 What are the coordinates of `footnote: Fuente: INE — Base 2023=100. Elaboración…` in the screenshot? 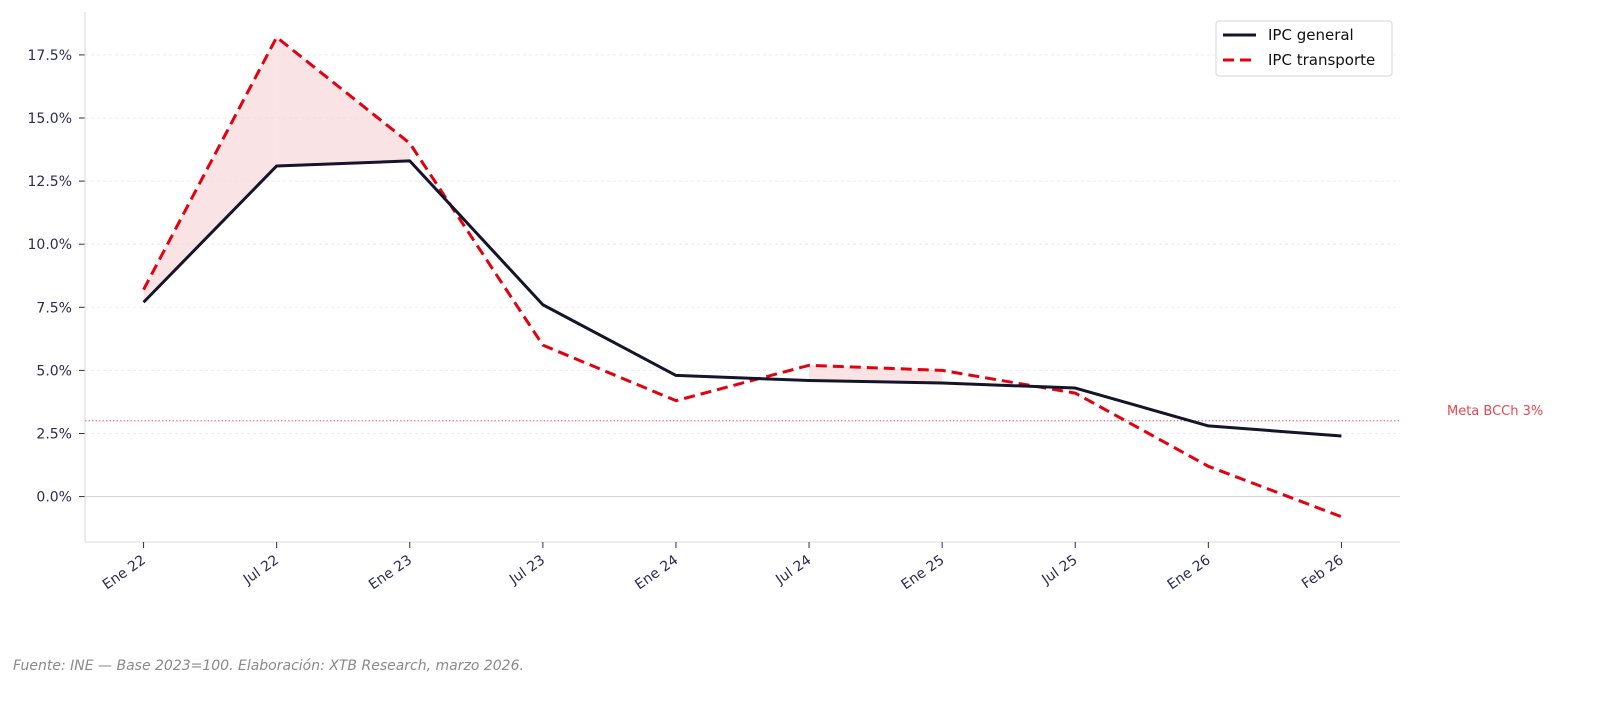 It's located at (268, 666).